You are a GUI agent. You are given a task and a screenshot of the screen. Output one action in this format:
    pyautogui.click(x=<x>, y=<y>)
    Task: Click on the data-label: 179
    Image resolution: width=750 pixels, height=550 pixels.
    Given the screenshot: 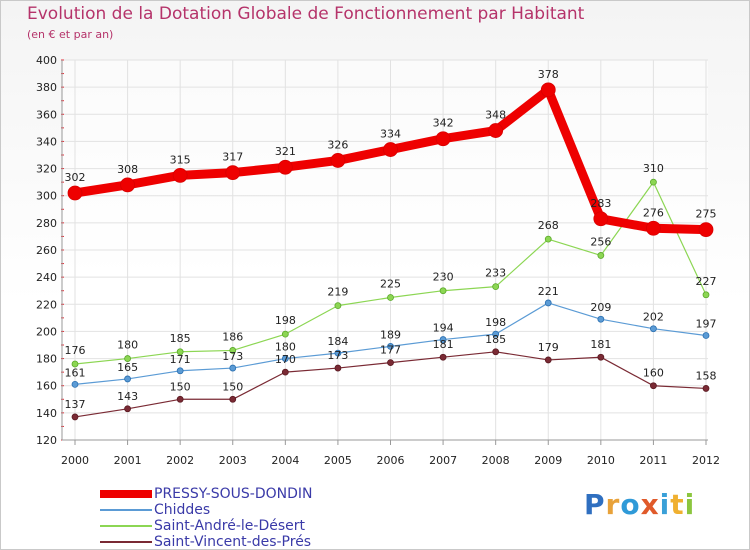 What is the action you would take?
    pyautogui.click(x=548, y=347)
    